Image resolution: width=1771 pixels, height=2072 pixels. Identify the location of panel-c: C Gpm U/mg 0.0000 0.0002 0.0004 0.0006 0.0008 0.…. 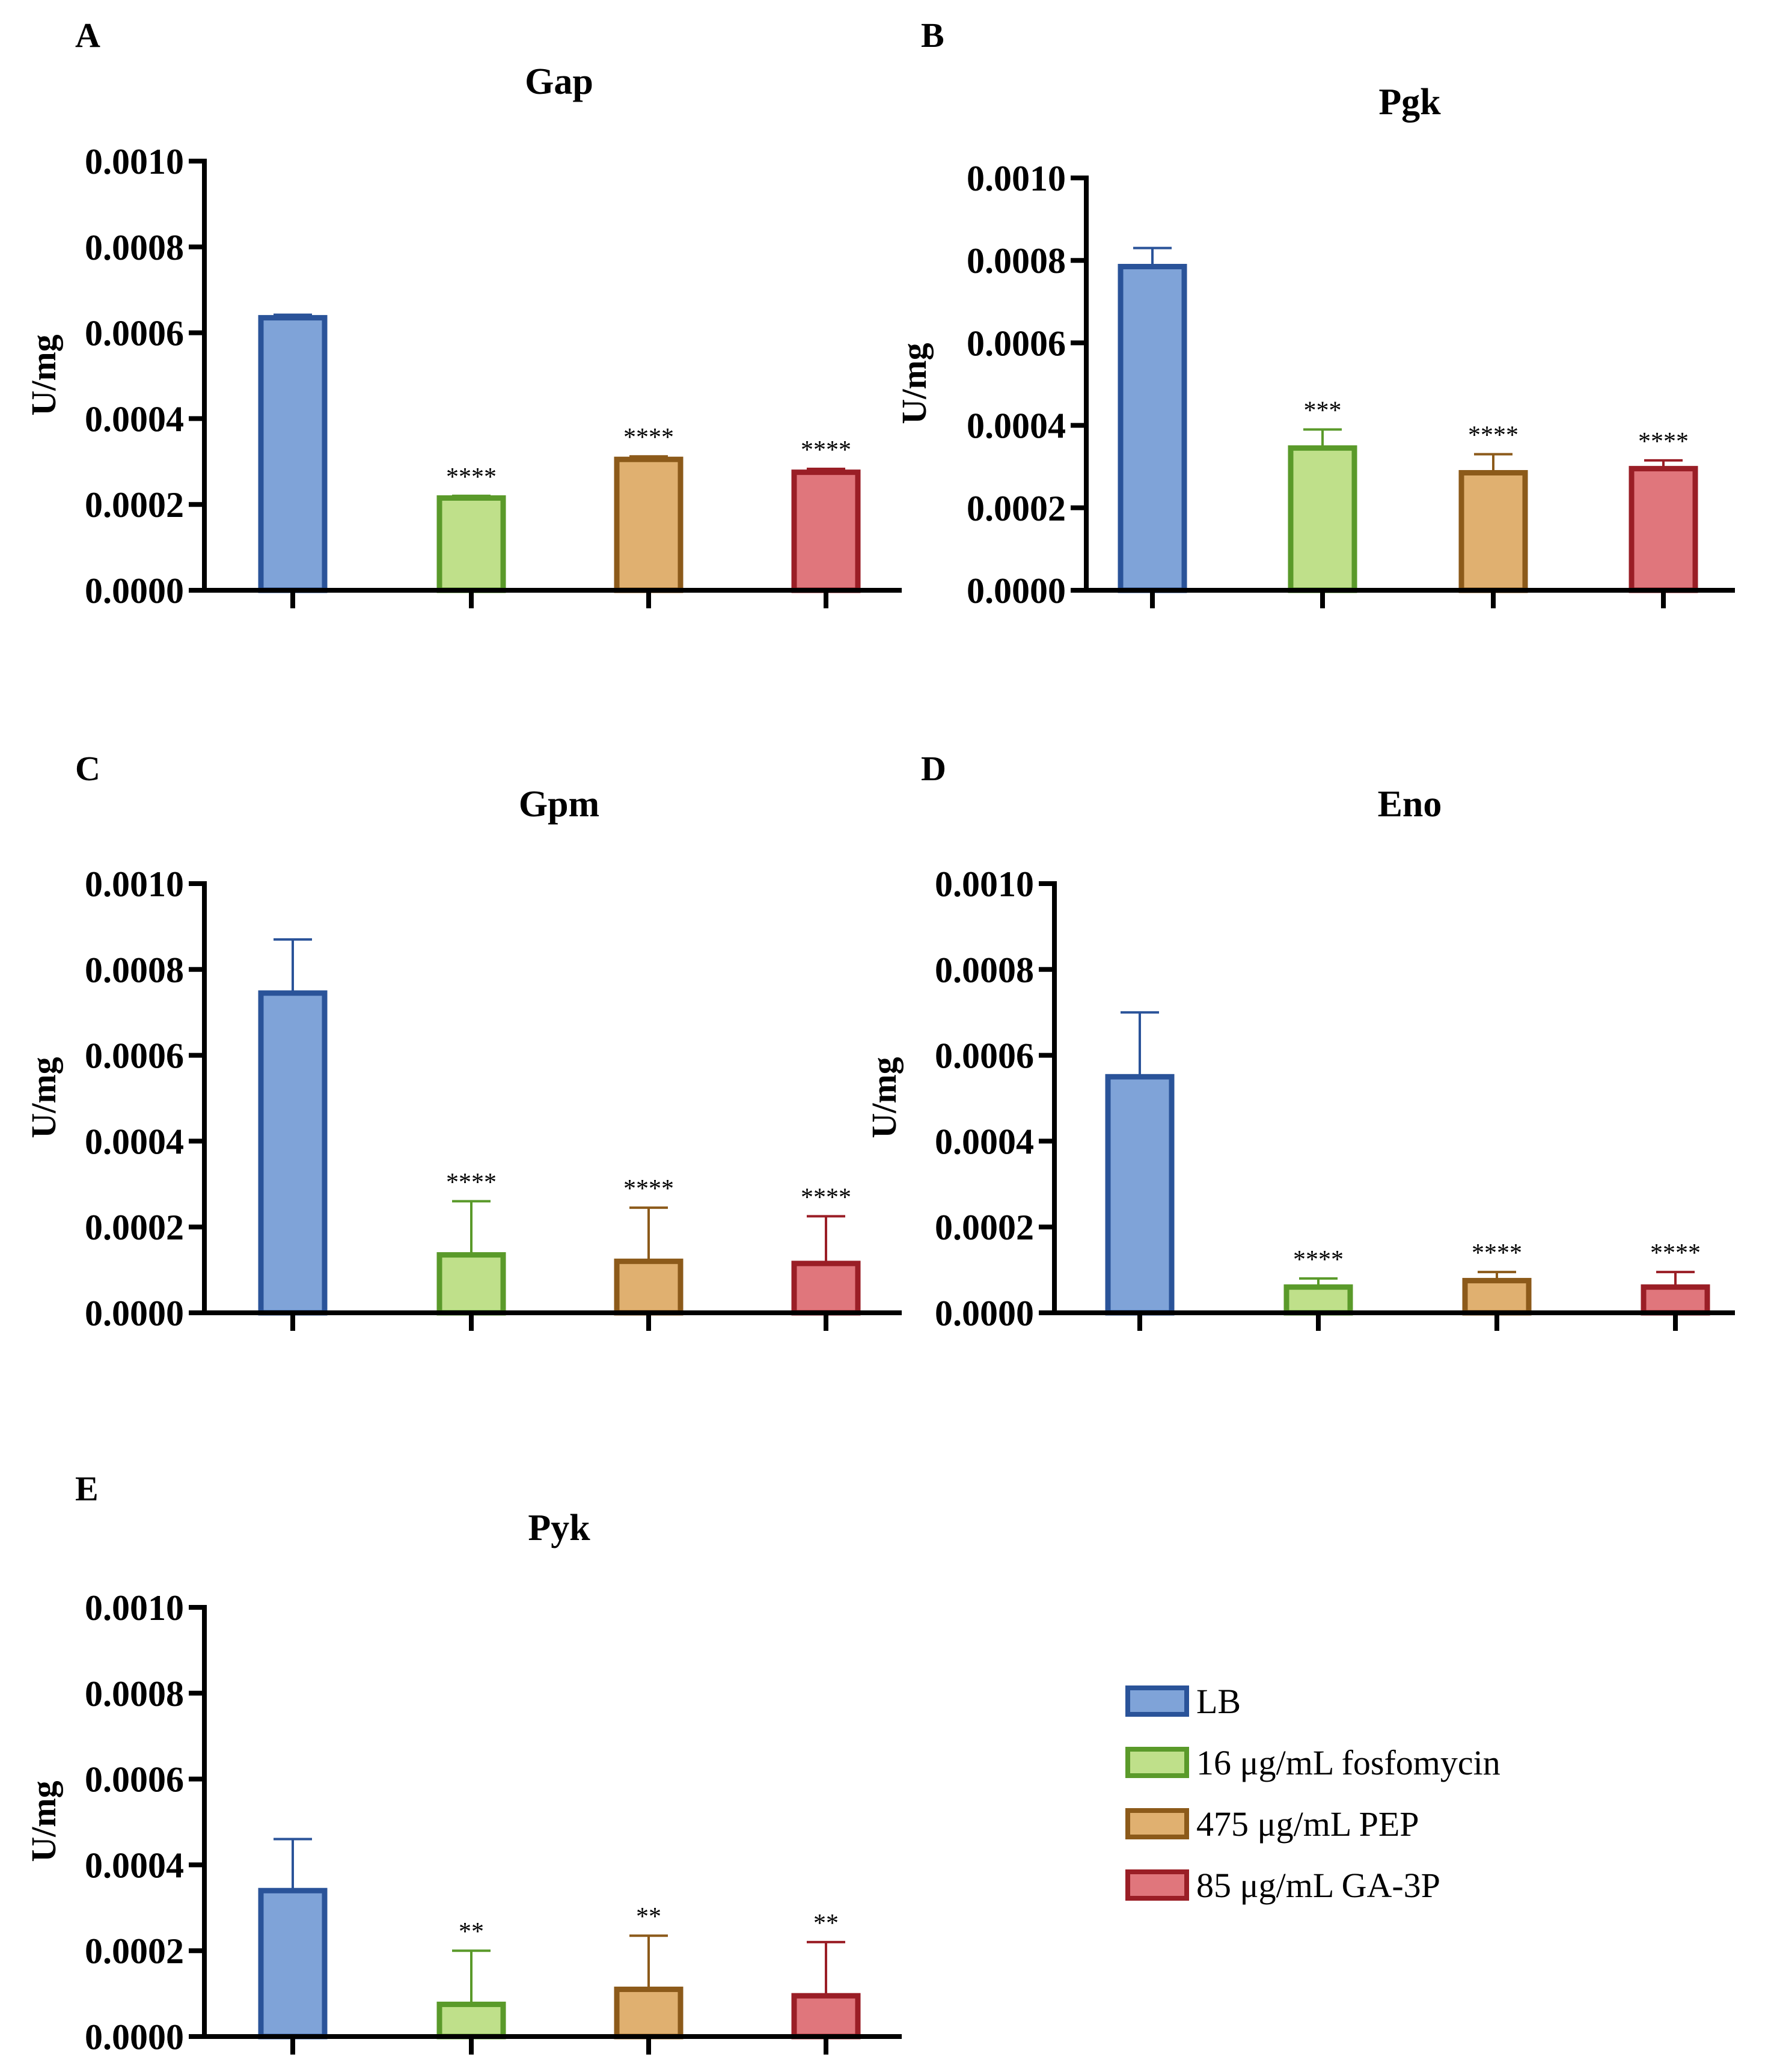
(463, 1041).